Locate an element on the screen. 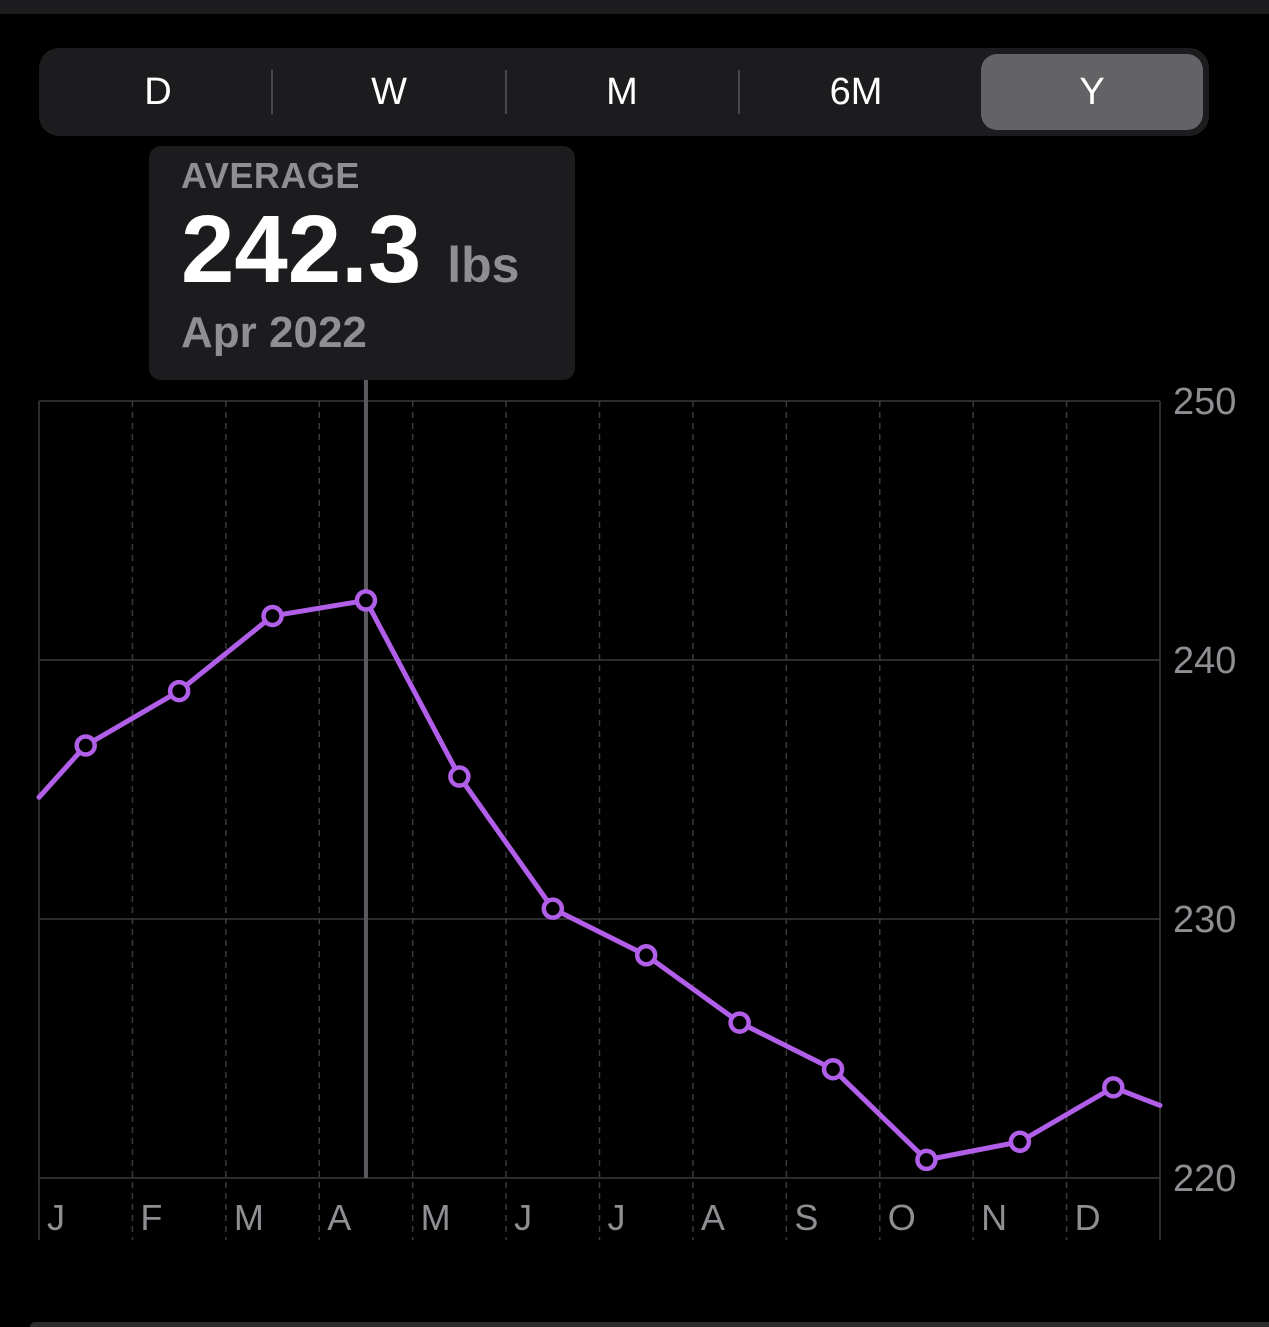 The height and width of the screenshot is (1327, 1269). top-strip is located at coordinates (634, 7).